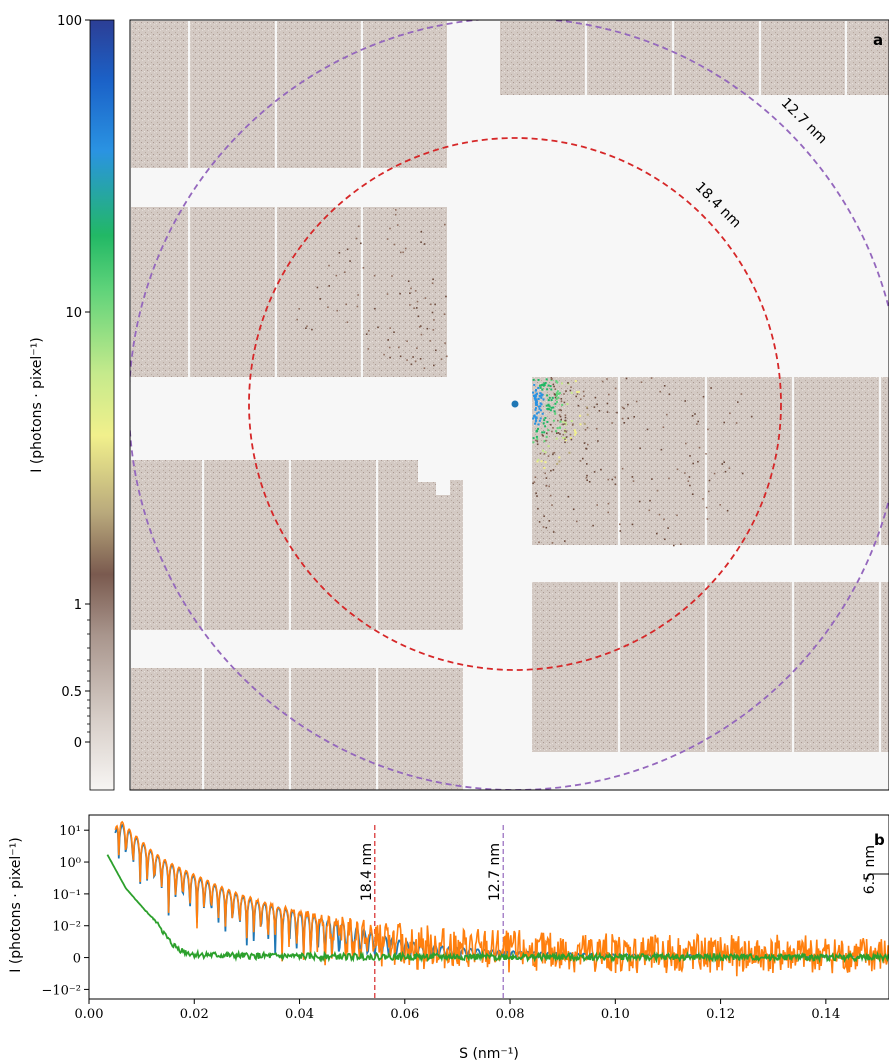  I want to click on annotation-6-5nm: 6.5 nm, so click(875, 869).